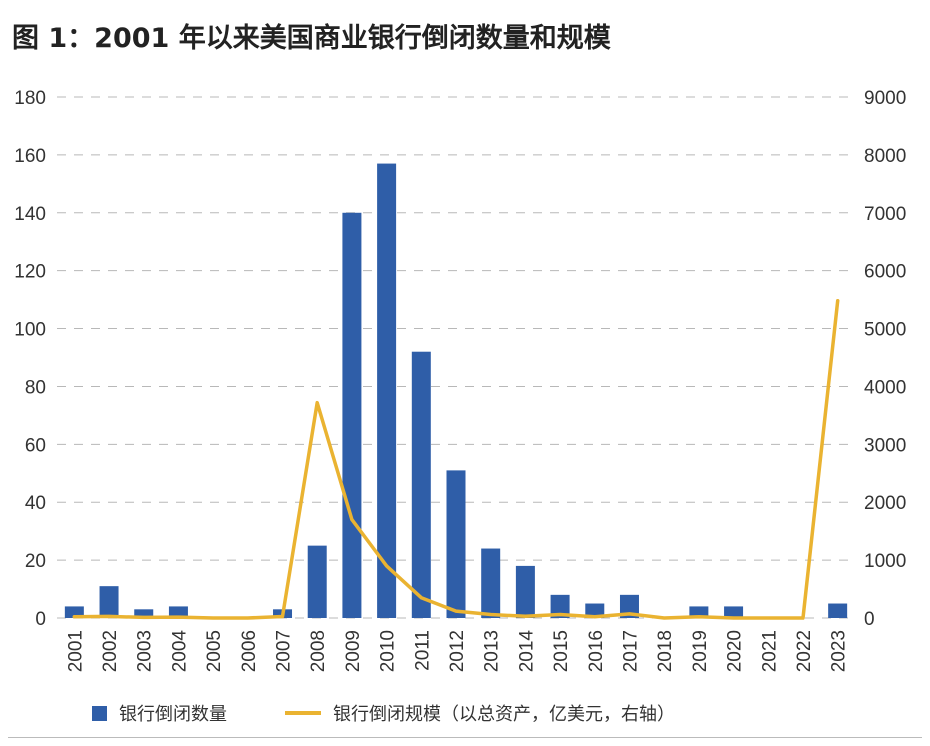  I want to click on x-tick-label: 2006, so click(249, 651).